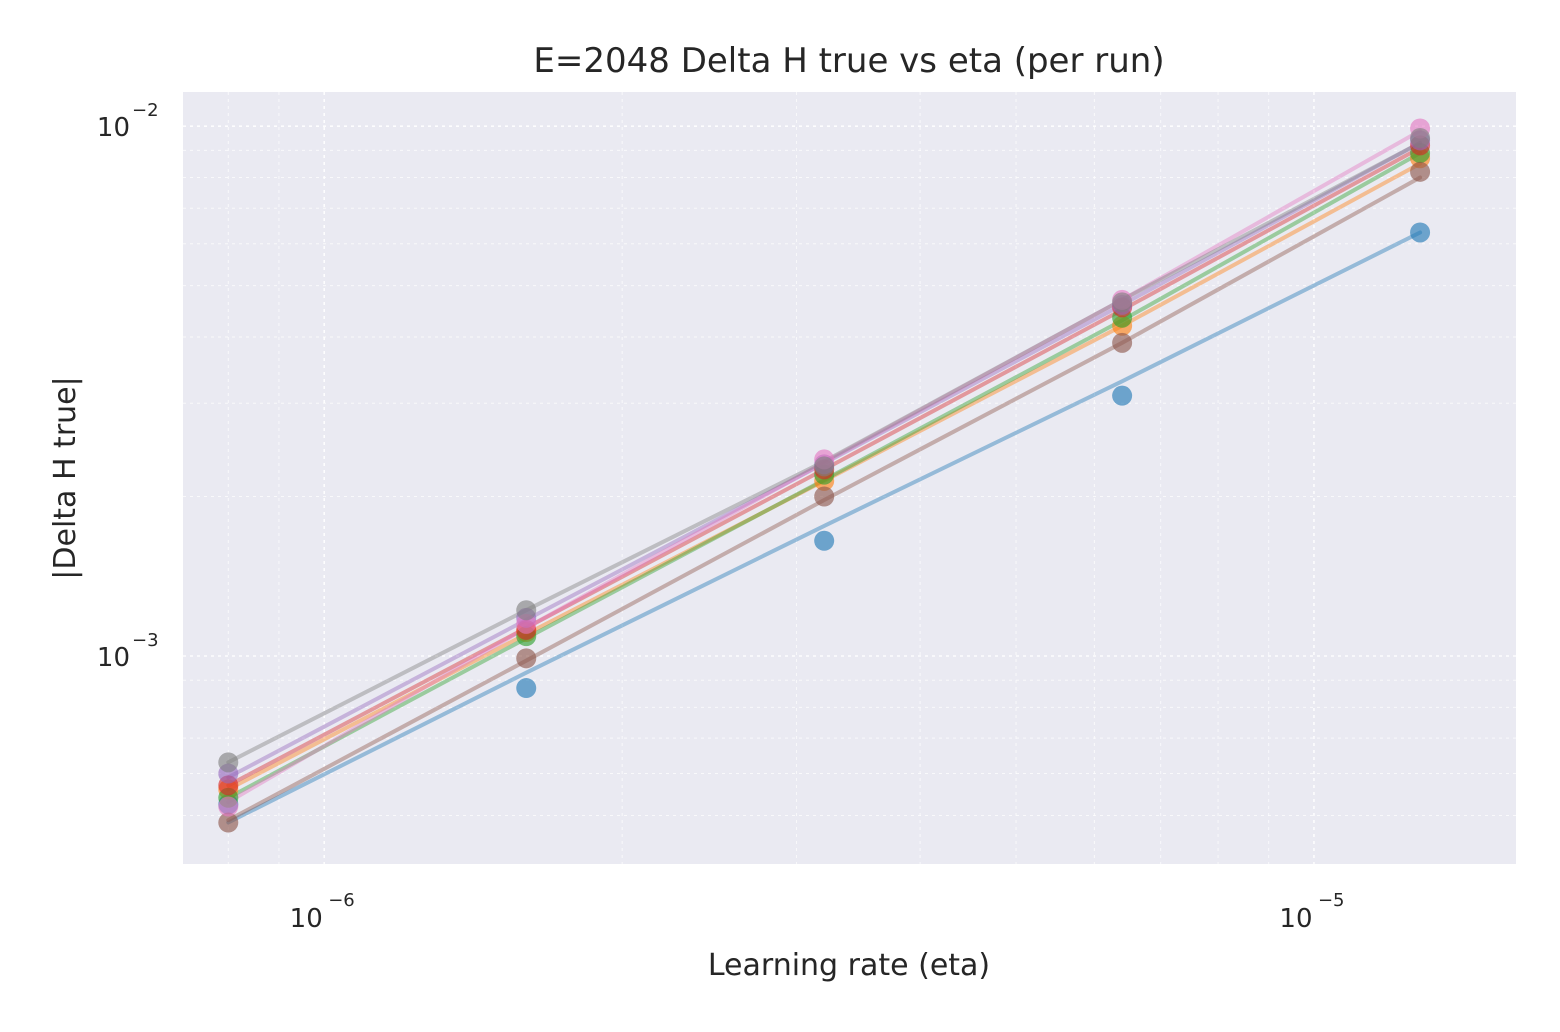 The width and height of the screenshot is (1560, 1032). Describe the element at coordinates (145, 640) in the screenshot. I see `y-tick-exponent: −3` at that location.